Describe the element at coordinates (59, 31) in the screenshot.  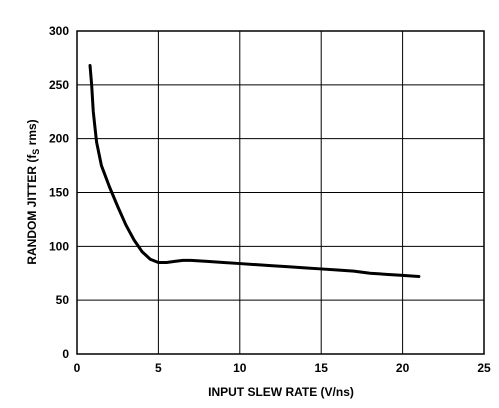
I see `y-tick-label: 300` at that location.